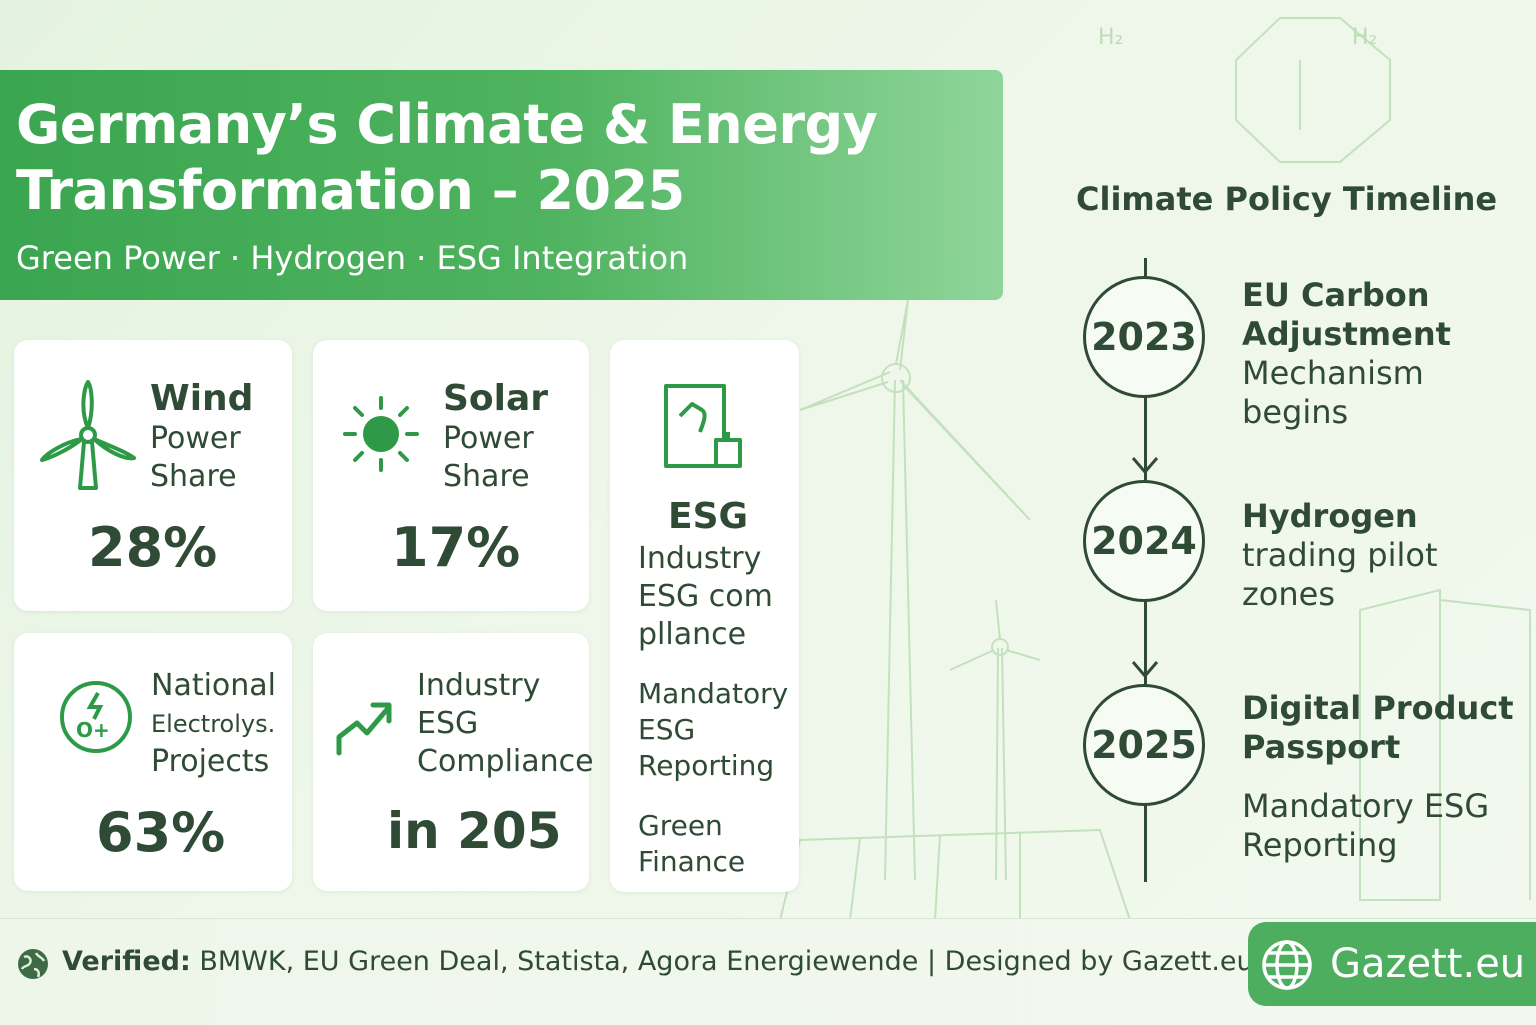  What do you see at coordinates (703, 426) in the screenshot?
I see `document-icon` at bounding box center [703, 426].